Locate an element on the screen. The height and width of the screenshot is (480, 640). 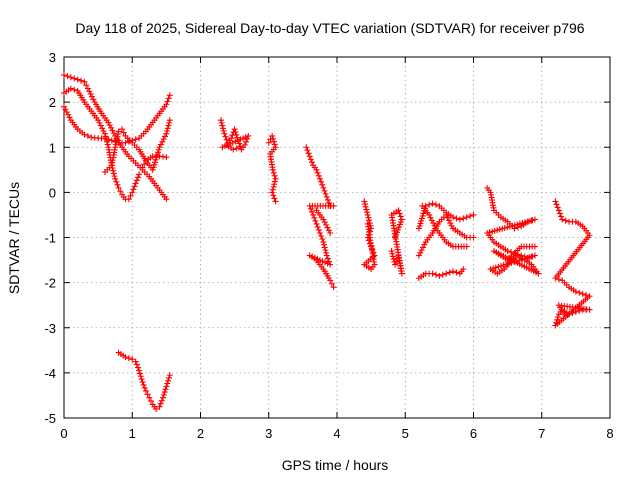
y-tick-label: -4 is located at coordinates (50, 373).